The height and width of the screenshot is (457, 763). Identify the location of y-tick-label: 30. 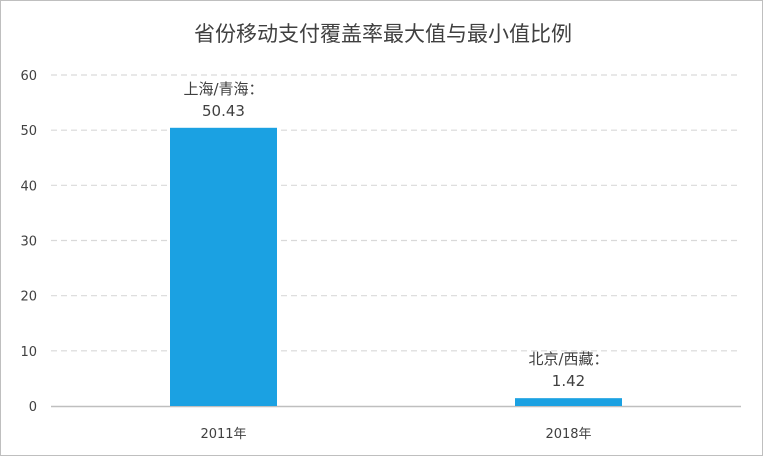
(28, 242).